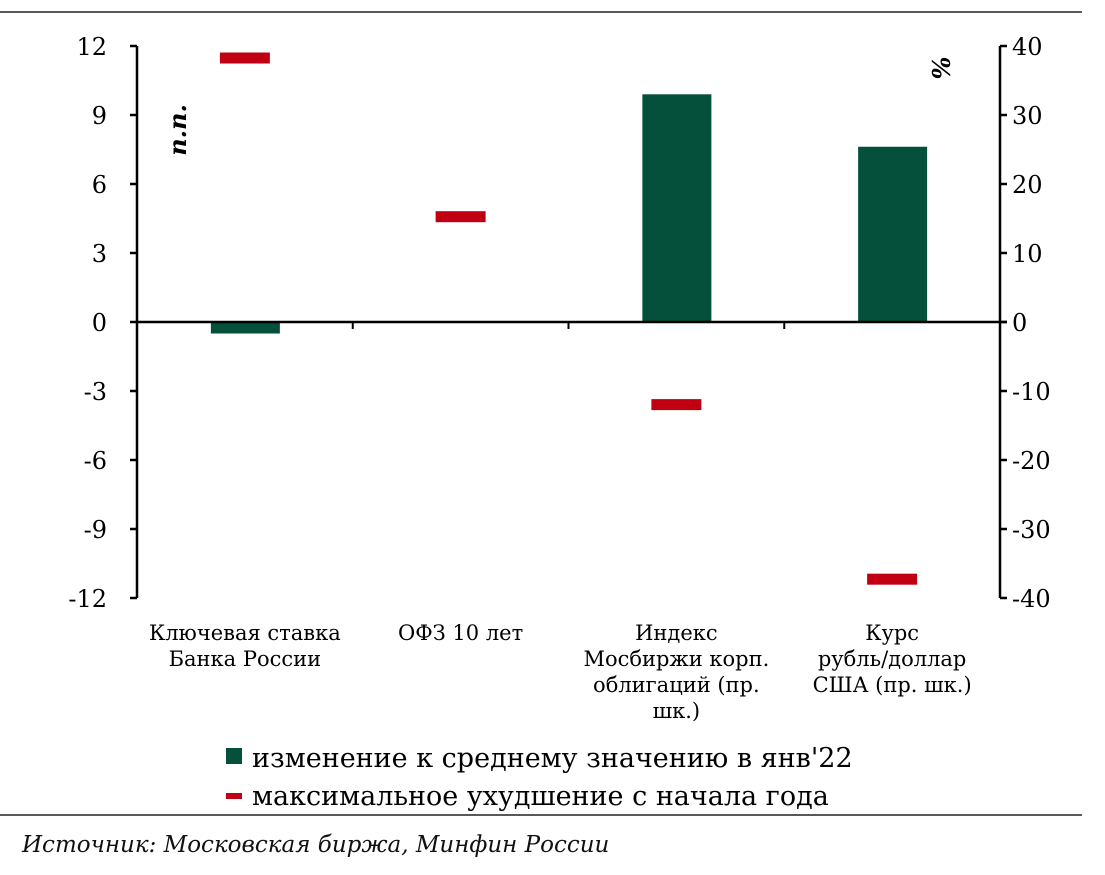 The image size is (1105, 875). Describe the element at coordinates (1027, 254) in the screenshot. I see `right-tick-label: 10` at that location.